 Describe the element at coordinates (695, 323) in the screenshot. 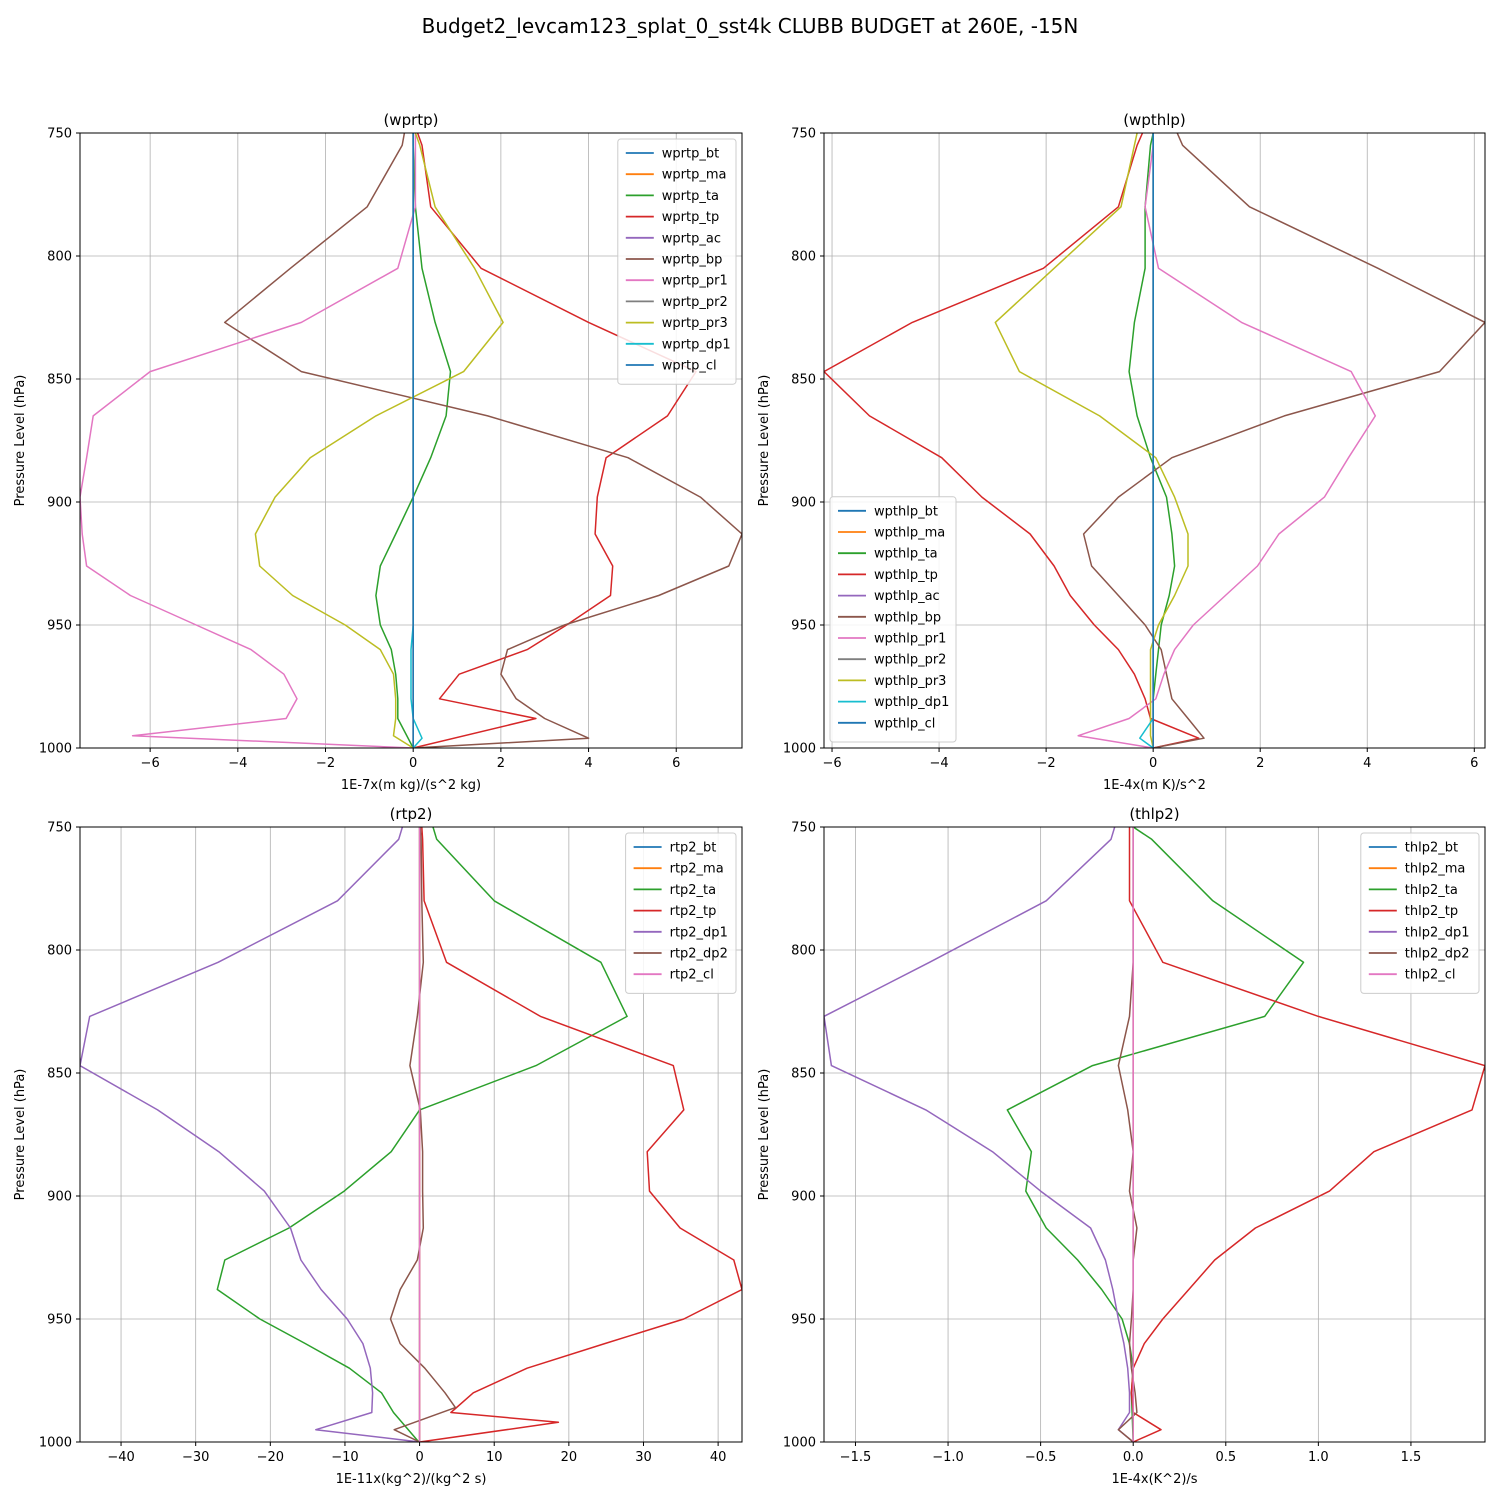

I see `legend-entry-wprtp_pr3: wprtp_pr3` at that location.